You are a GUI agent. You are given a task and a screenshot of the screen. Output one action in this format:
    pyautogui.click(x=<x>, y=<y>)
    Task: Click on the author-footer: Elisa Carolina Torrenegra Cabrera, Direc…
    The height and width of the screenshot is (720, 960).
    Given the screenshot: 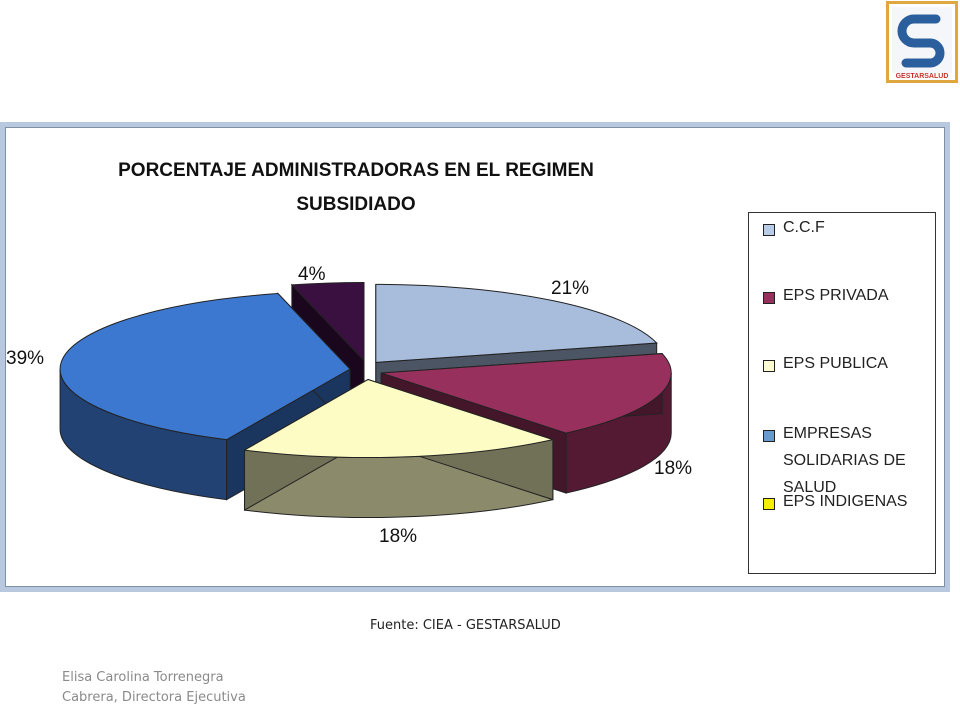 What is the action you would take?
    pyautogui.click(x=154, y=687)
    